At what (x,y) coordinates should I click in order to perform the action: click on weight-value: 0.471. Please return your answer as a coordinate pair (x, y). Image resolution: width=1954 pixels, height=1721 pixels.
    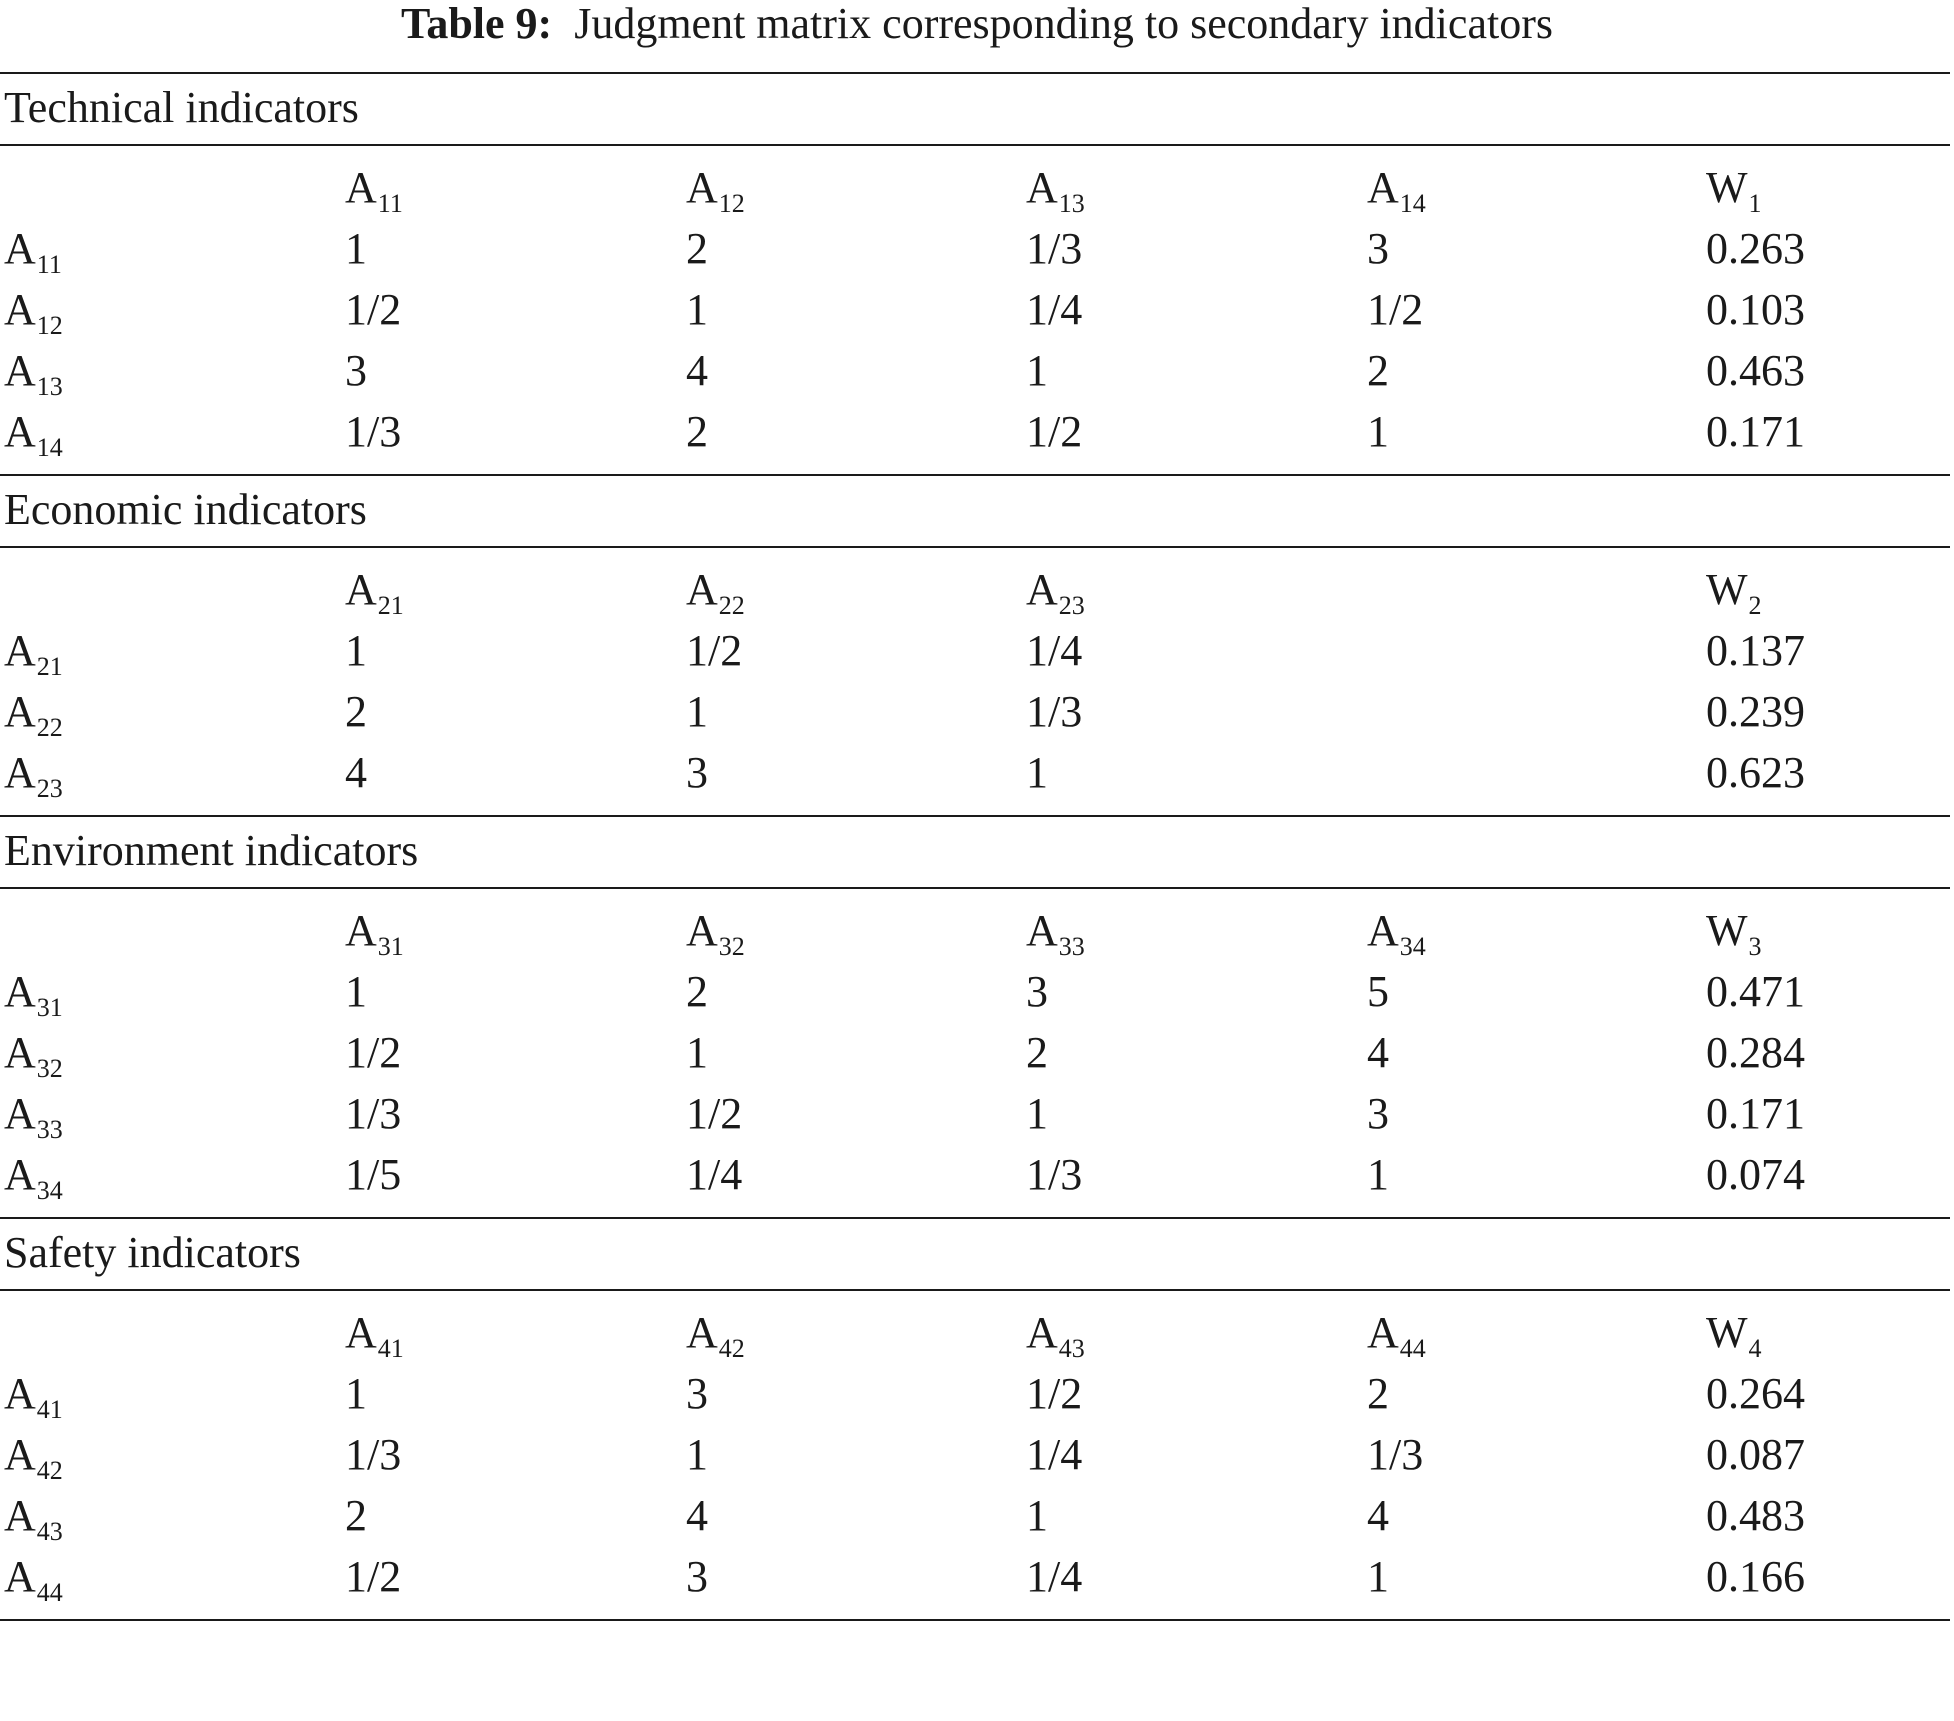
    Looking at the image, I should click on (1755, 991).